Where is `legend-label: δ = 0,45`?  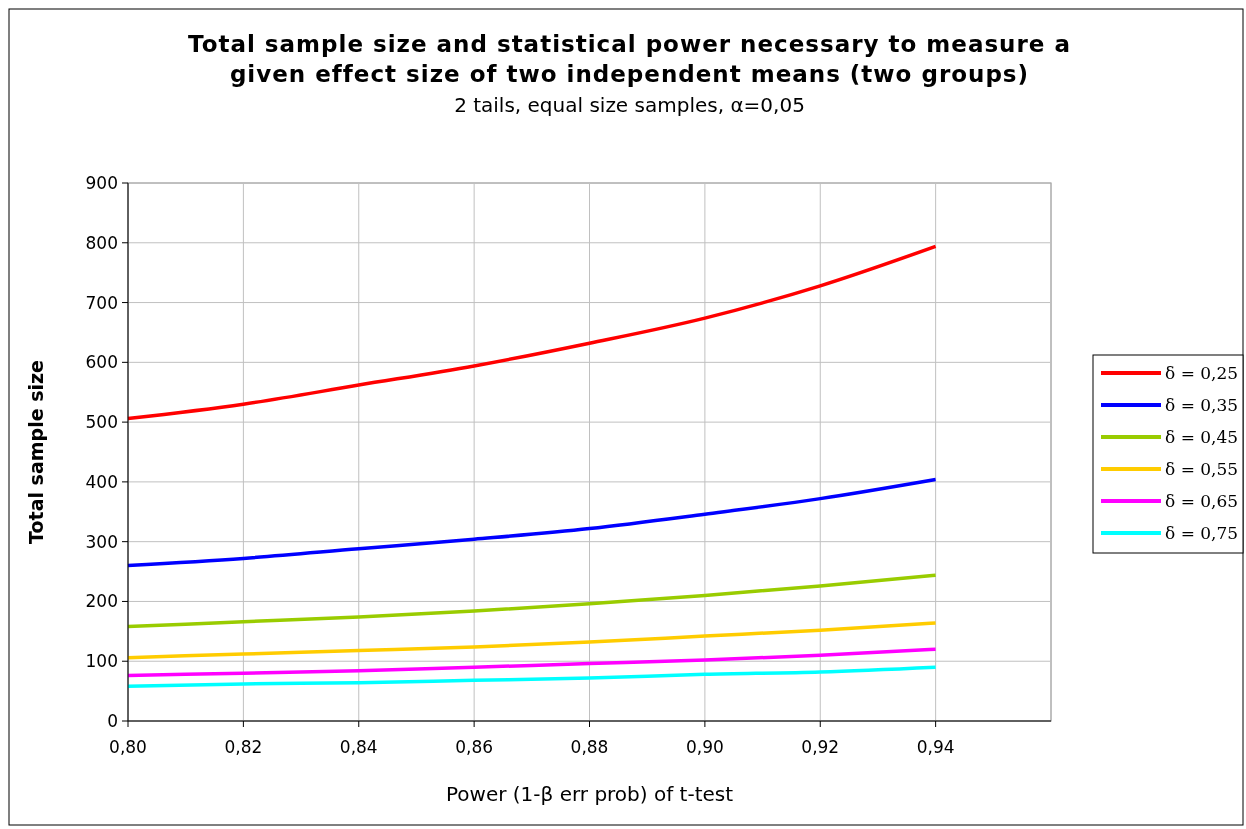
legend-label: δ = 0,45 is located at coordinates (1202, 436).